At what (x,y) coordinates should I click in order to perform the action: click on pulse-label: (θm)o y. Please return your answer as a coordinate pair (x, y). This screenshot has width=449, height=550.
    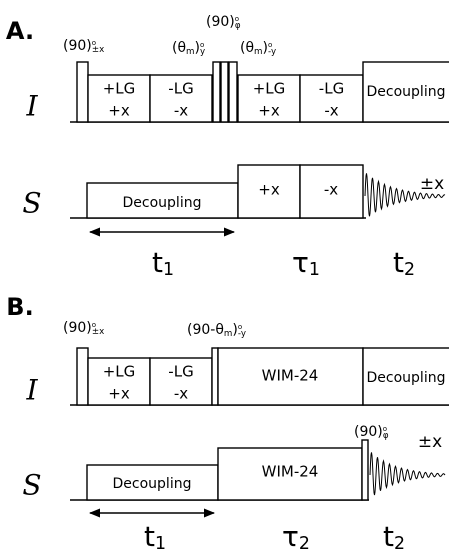
    Looking at the image, I should click on (188, 48).